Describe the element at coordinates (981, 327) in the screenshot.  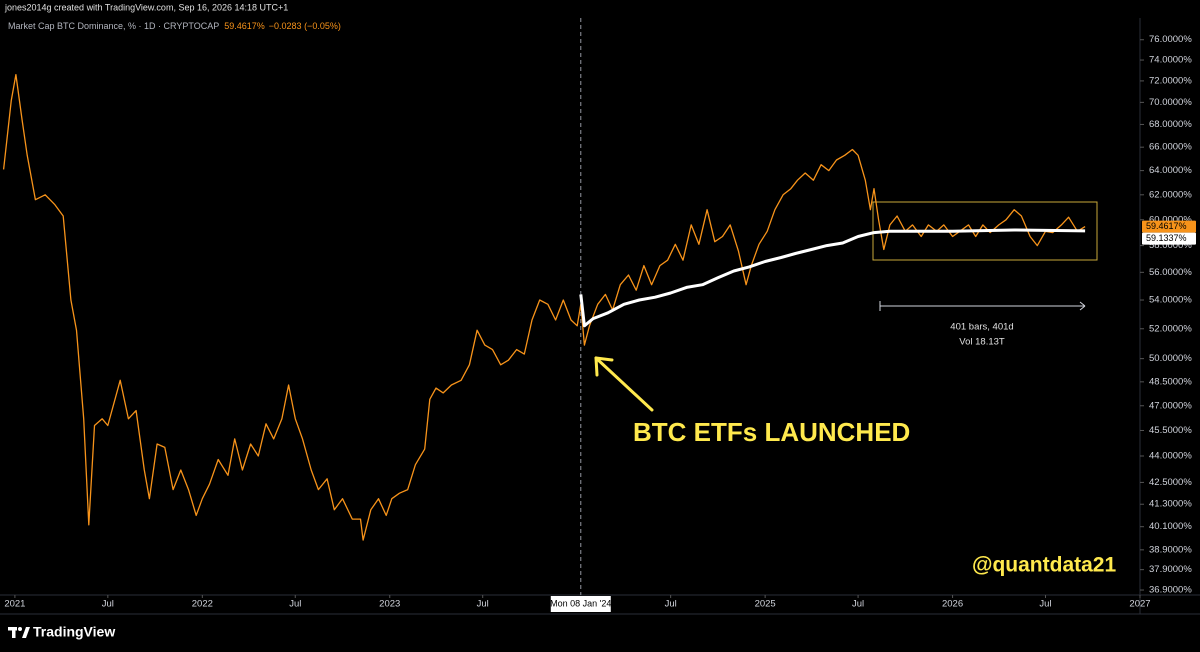
I see `measure-label: 401 bars, 401d` at that location.